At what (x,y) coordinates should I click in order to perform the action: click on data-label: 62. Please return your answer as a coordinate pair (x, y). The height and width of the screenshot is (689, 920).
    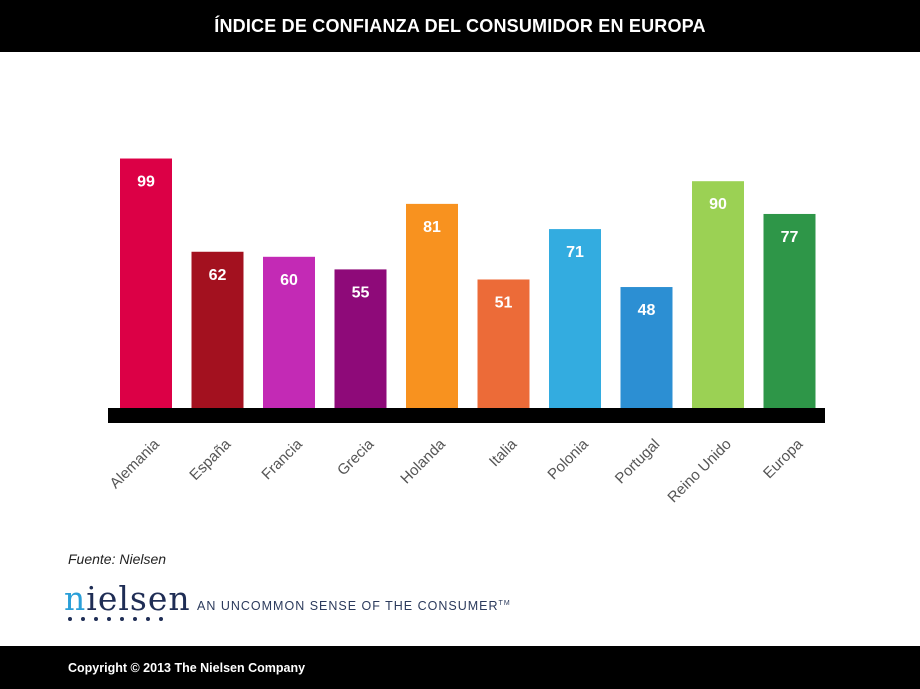
    Looking at the image, I should click on (218, 275).